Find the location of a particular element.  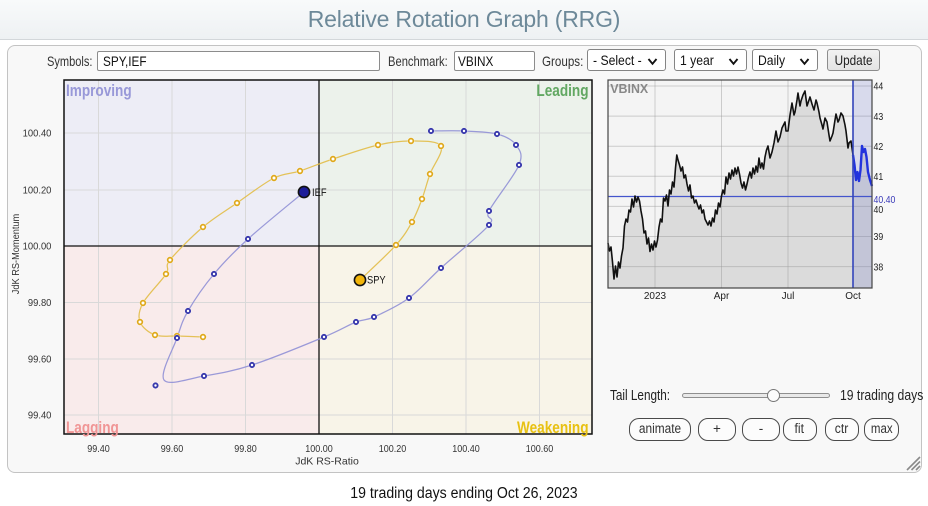

svg-text: 41 is located at coordinates (879, 177).